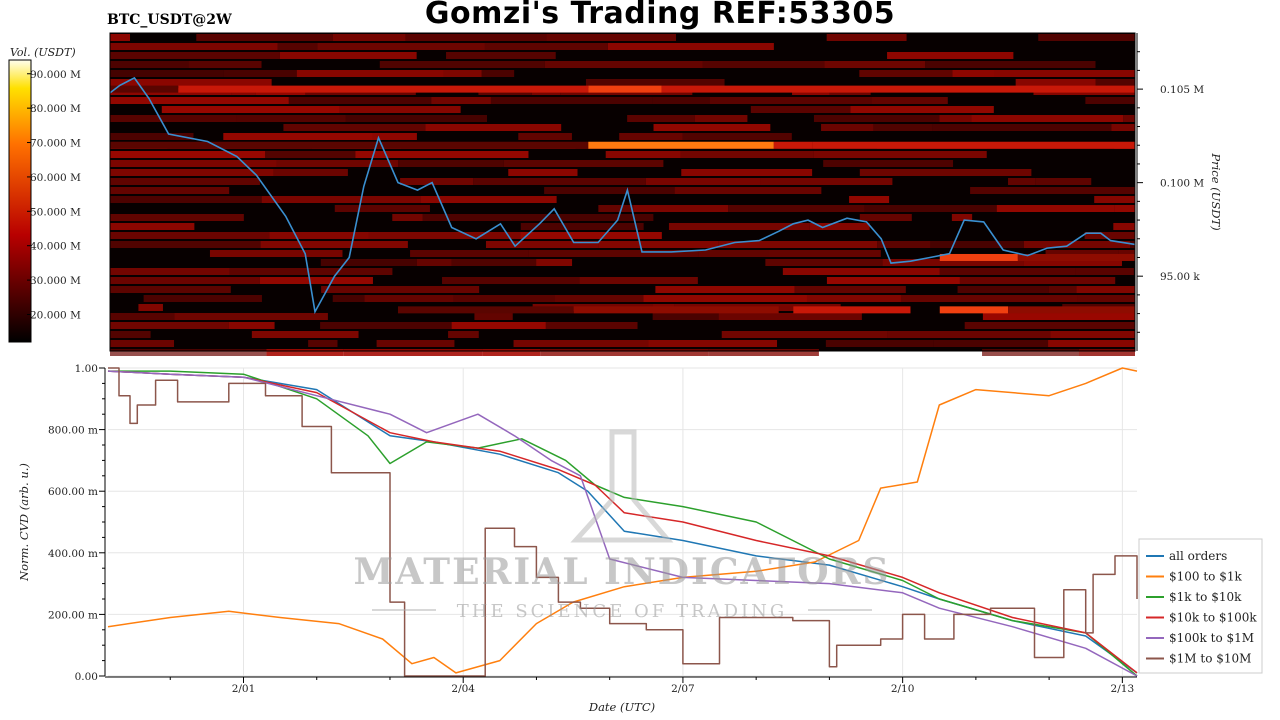  I want to click on legend-label: $1M to $10M, so click(1210, 659).